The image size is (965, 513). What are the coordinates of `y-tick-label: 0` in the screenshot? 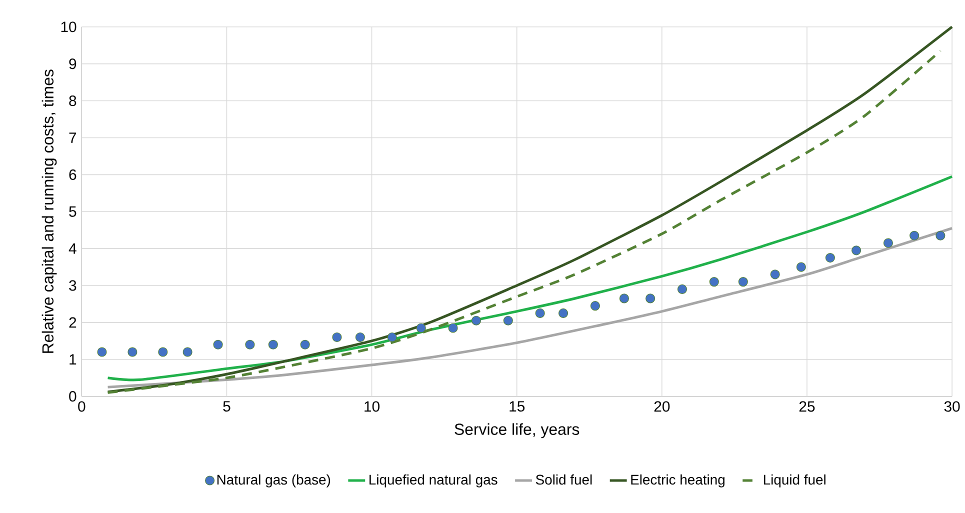 It's located at (72, 396).